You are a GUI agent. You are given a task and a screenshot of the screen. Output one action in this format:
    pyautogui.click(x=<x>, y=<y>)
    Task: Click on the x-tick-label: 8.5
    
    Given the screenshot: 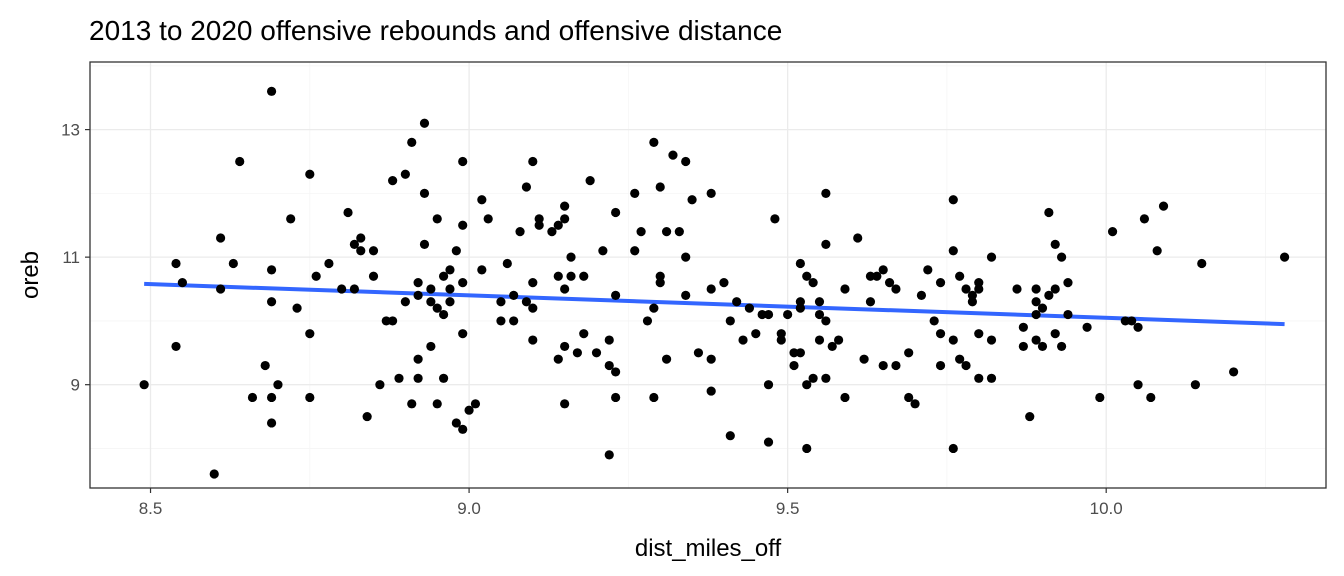 What is the action you would take?
    pyautogui.click(x=151, y=508)
    